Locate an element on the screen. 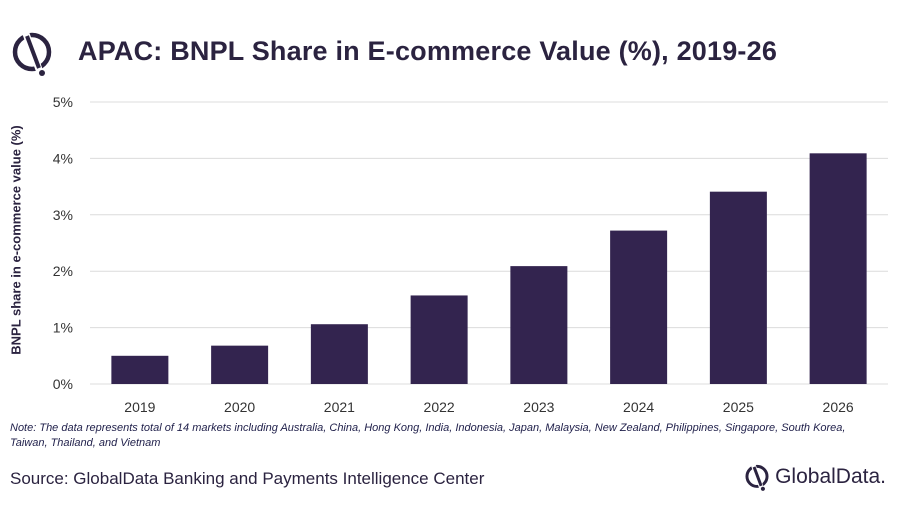 The image size is (900, 506). y-tick-label: 3% is located at coordinates (63, 215).